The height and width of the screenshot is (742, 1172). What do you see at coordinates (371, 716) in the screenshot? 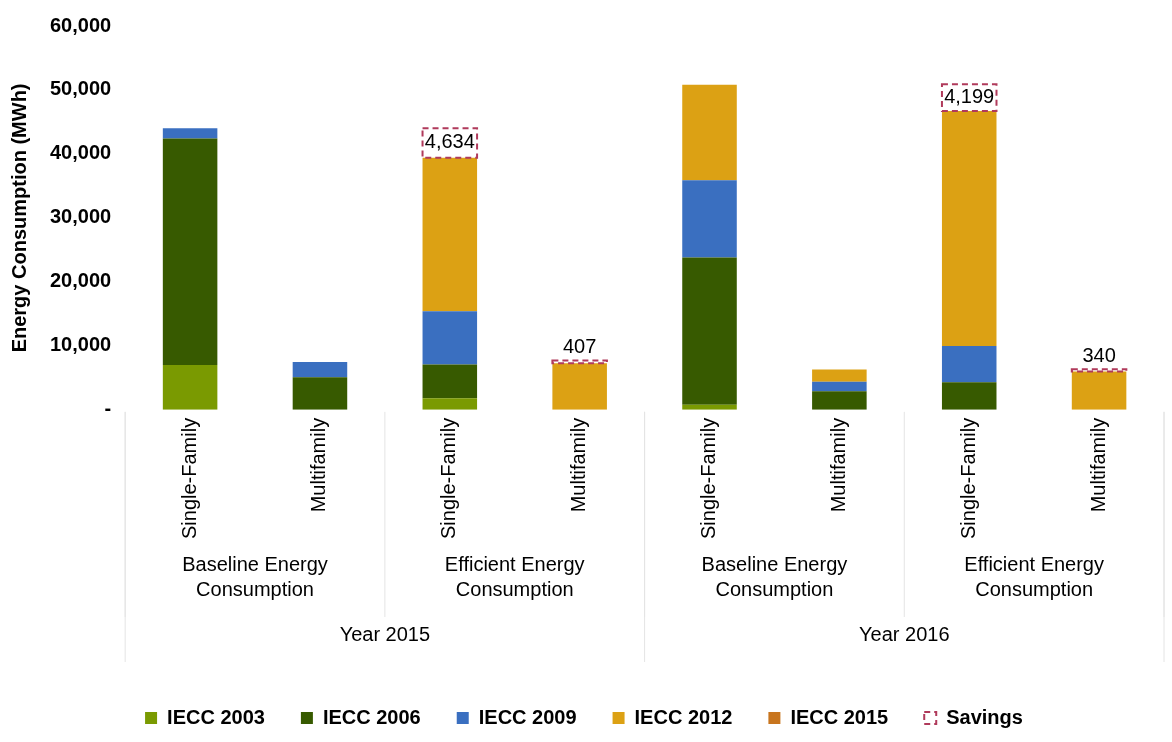
I see `legend-label: IECC 2006` at bounding box center [371, 716].